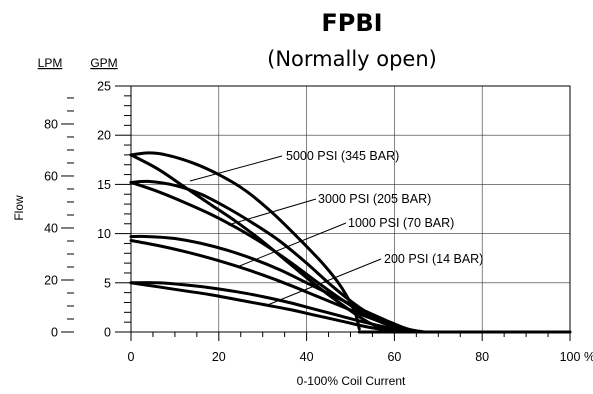 This screenshot has height=394, width=593. What do you see at coordinates (433, 259) in the screenshot?
I see `series-label: 200 PSI (14 BAR)` at bounding box center [433, 259].